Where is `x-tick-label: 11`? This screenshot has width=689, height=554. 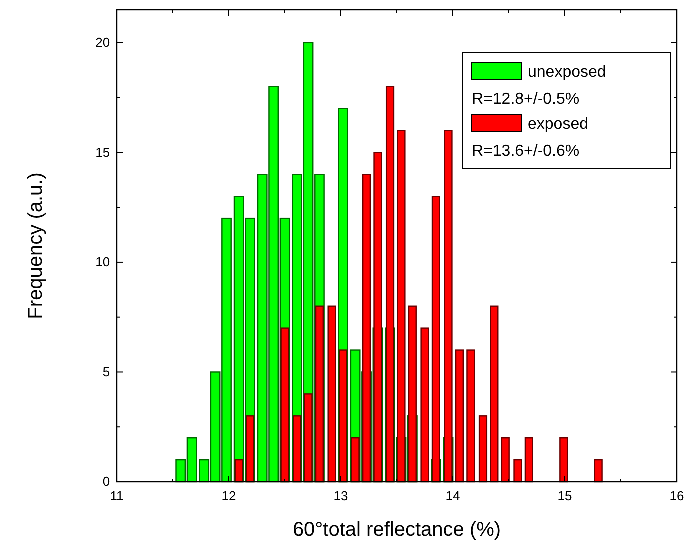
x-tick-label: 11 is located at coordinates (117, 496).